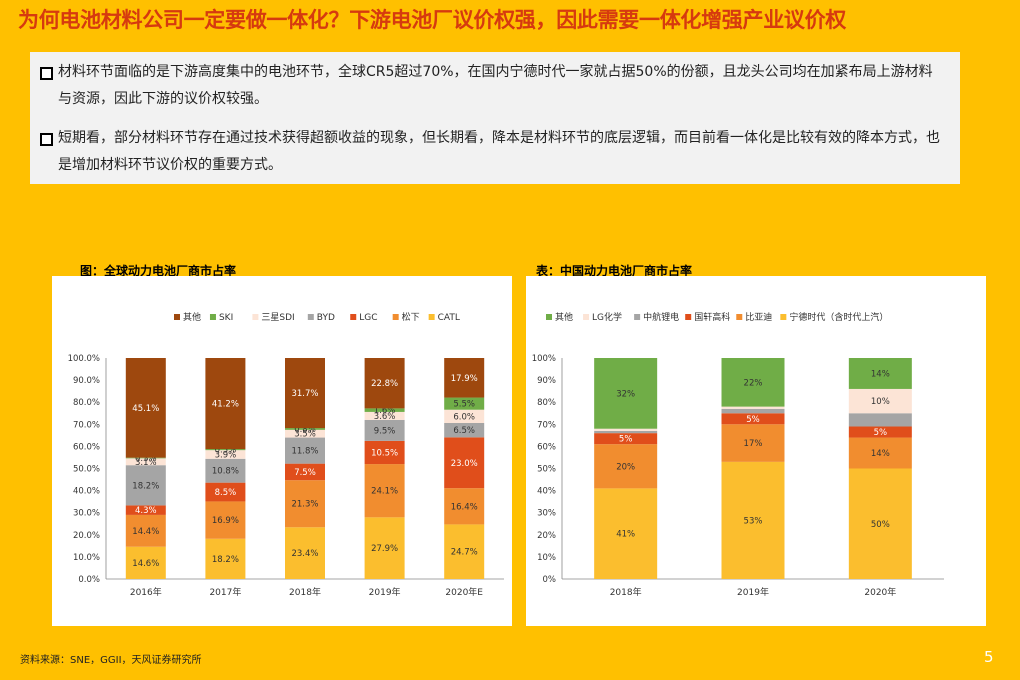  Describe the element at coordinates (86, 536) in the screenshot. I see `y-tick-label: 20.0%` at that location.